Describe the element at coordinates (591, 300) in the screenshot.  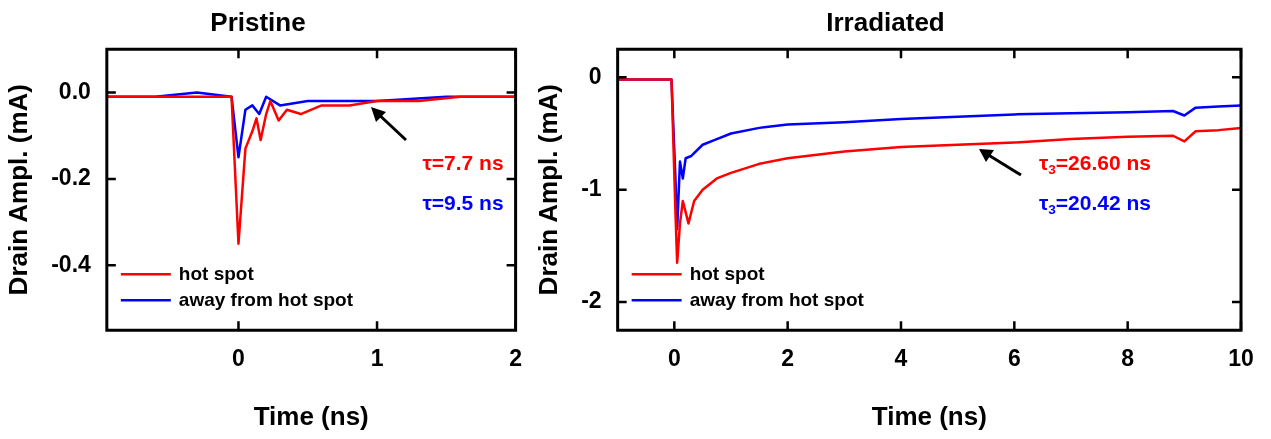
I see `y-tick-label: -2` at that location.